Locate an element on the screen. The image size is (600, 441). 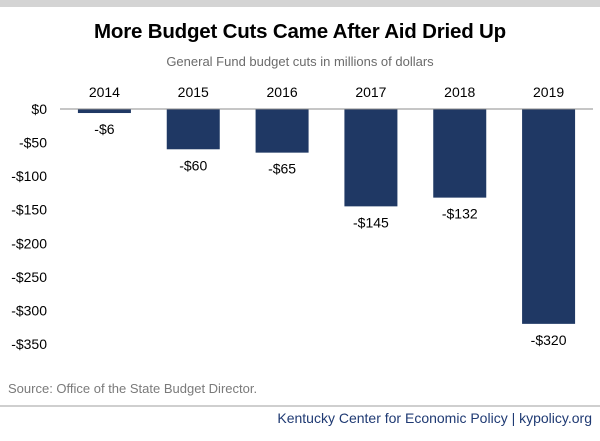
y-tick-label: $0 is located at coordinates (39, 109).